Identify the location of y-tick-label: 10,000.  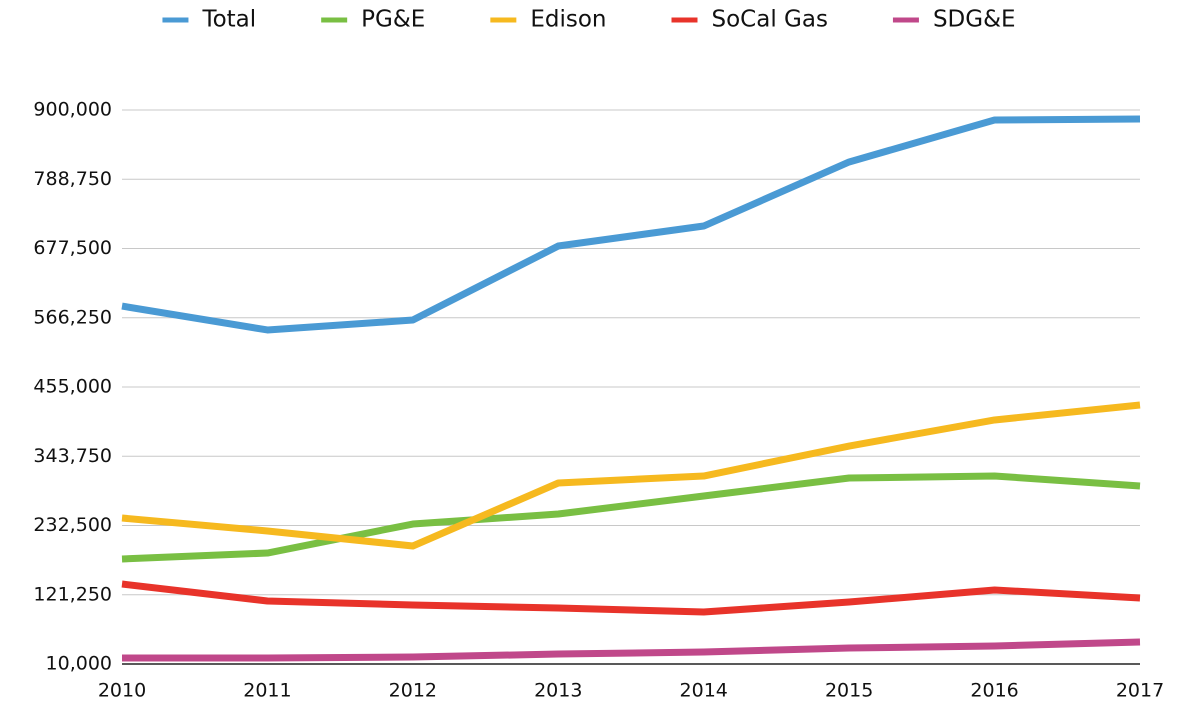
(79, 664).